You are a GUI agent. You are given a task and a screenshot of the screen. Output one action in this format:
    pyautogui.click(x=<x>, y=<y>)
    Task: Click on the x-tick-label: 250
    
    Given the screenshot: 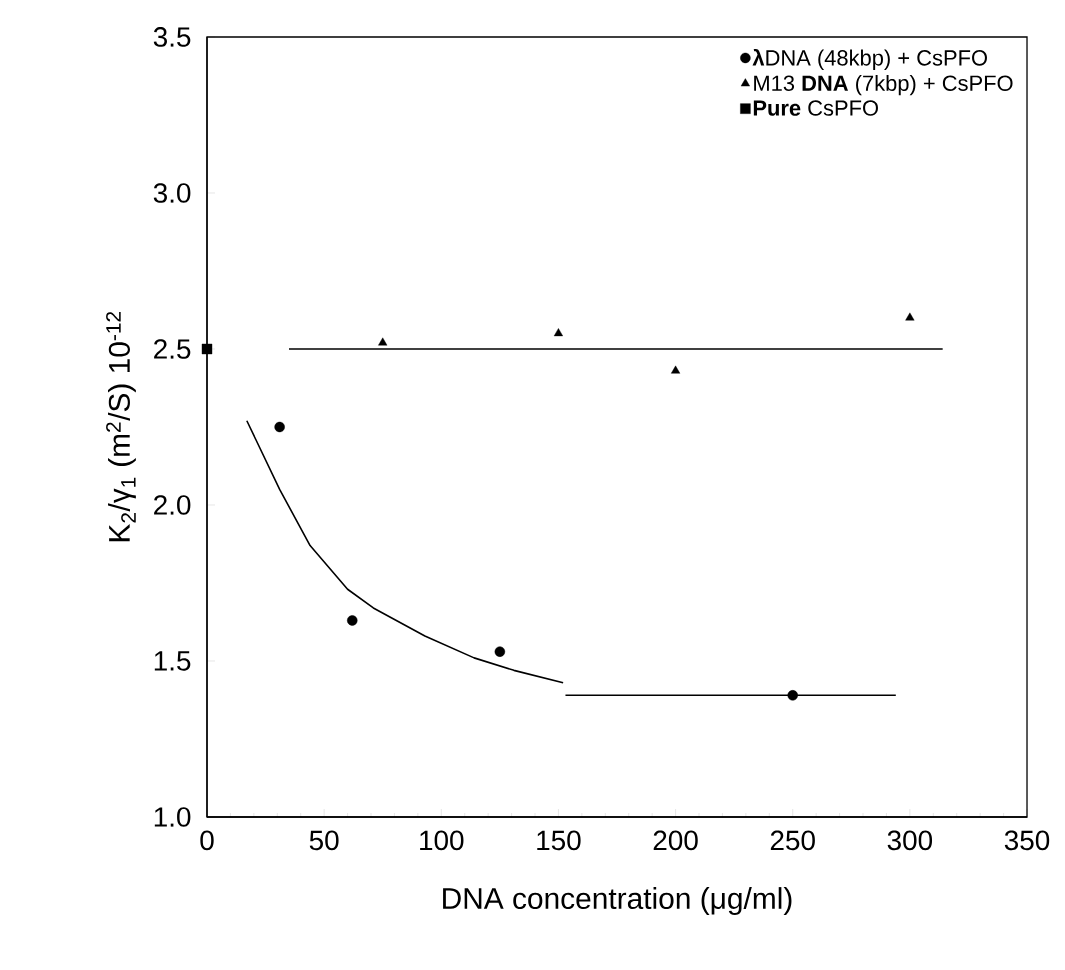 What is the action you would take?
    pyautogui.click(x=792, y=840)
    